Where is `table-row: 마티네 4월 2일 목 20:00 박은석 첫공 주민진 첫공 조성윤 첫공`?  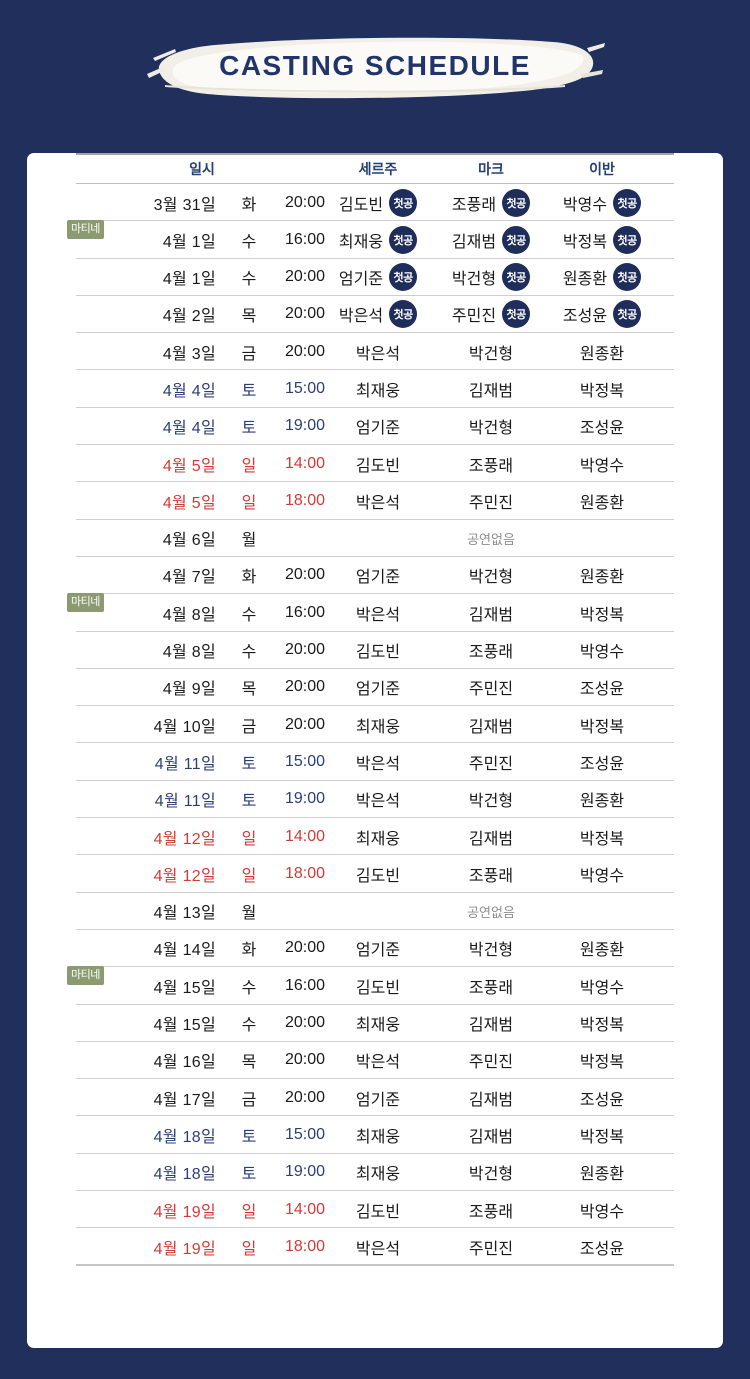 table-row: 마티네 4월 2일 목 20:00 박은석 첫공 주민진 첫공 조성윤 첫공 is located at coordinates (375, 315).